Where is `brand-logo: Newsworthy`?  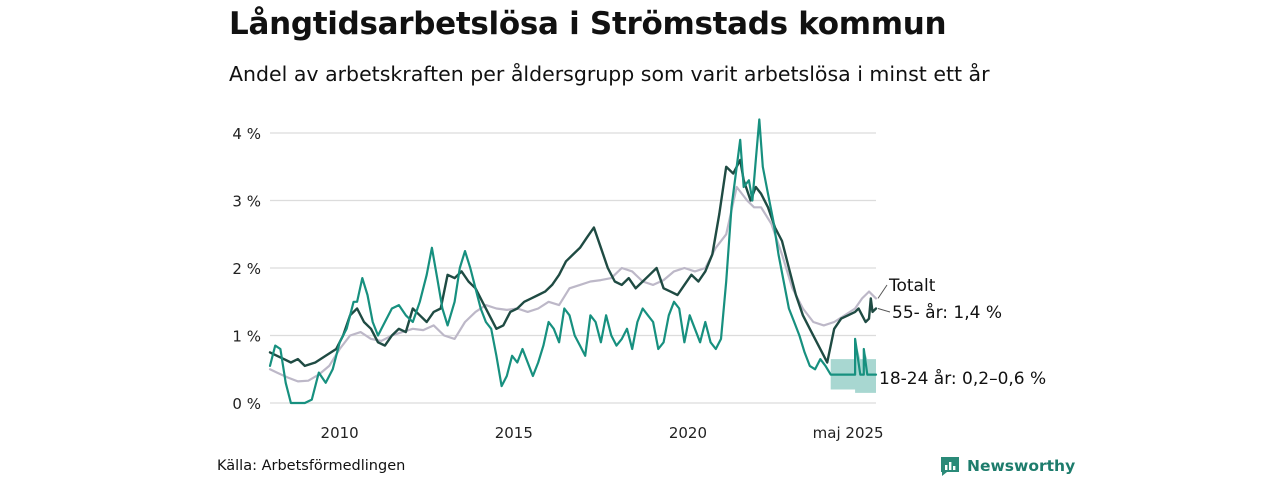 brand-logo: Newsworthy is located at coordinates (1007, 466).